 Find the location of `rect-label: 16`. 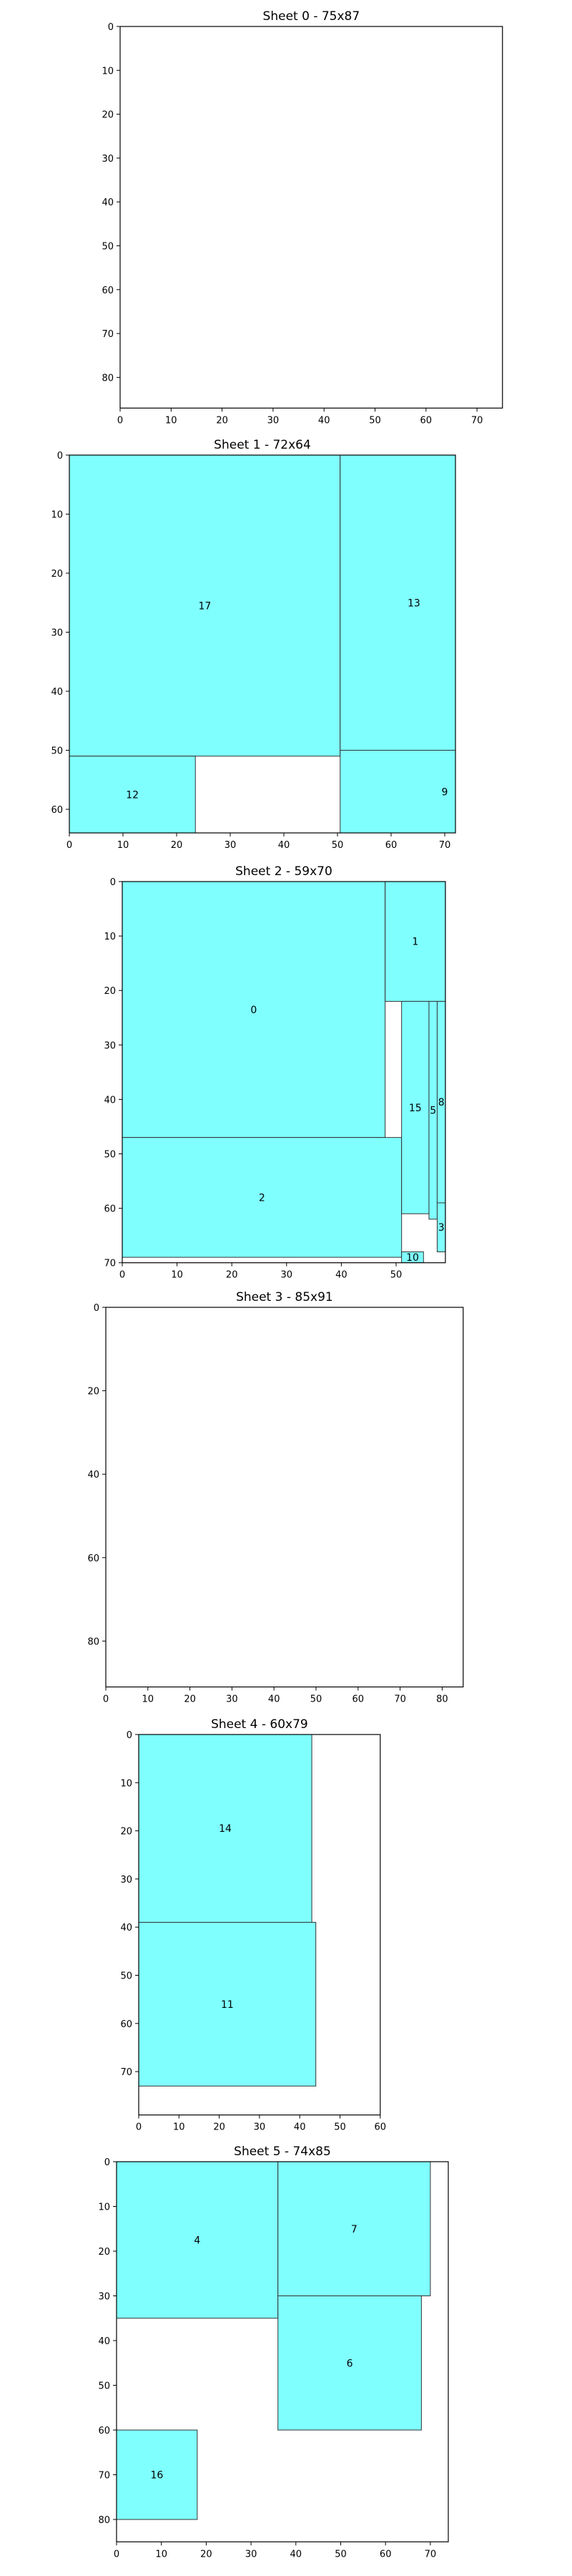

rect-label: 16 is located at coordinates (157, 2476).